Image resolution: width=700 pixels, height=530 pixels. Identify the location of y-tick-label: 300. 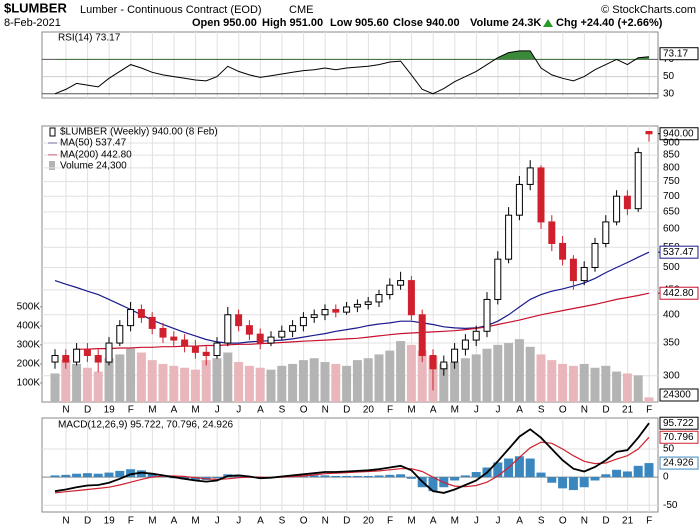
(671, 375).